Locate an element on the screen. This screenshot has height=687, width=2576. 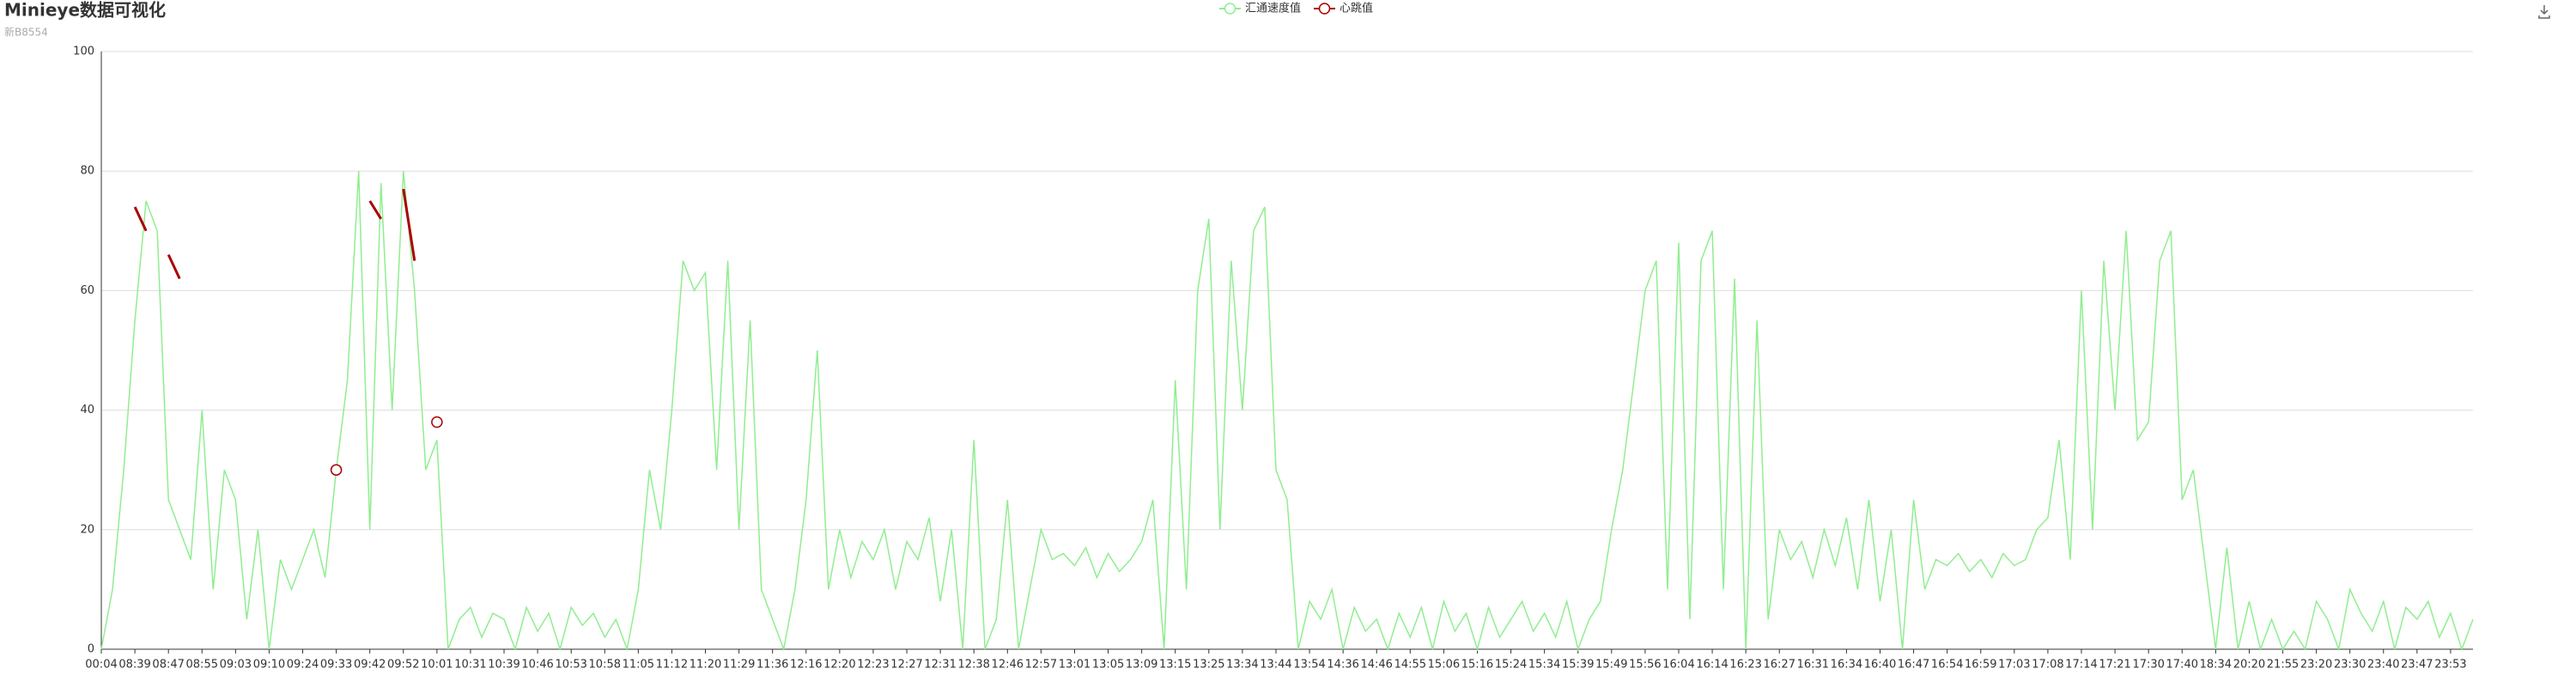
x-tick-label: 15:06 is located at coordinates (1444, 665).